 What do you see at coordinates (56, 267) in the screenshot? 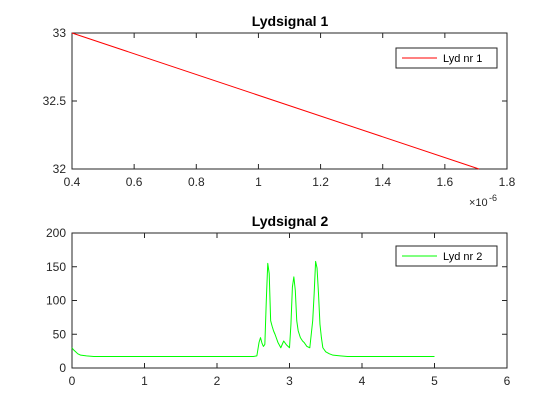
I see `chart-2-y-tick-label: 150` at bounding box center [56, 267].